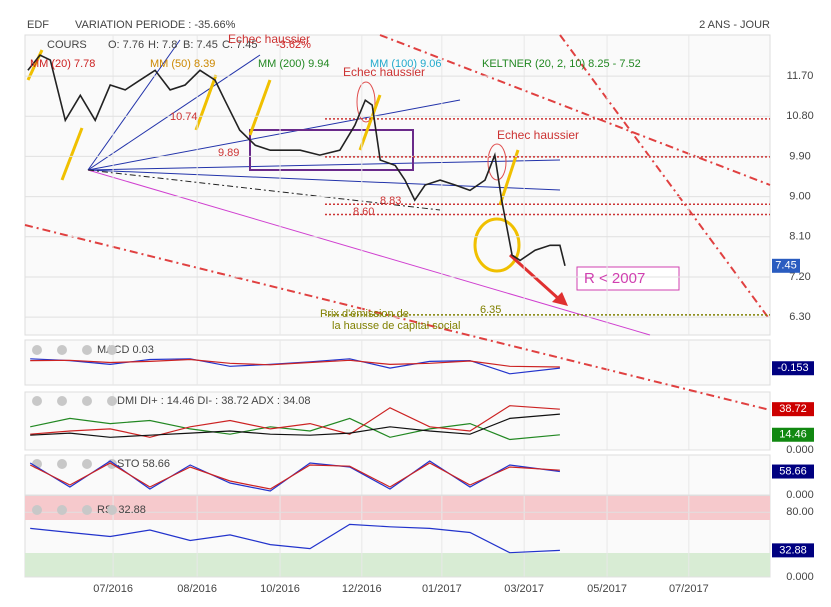 This screenshot has height=607, width=831. I want to click on y-tick-label: 8.10, so click(799, 237).